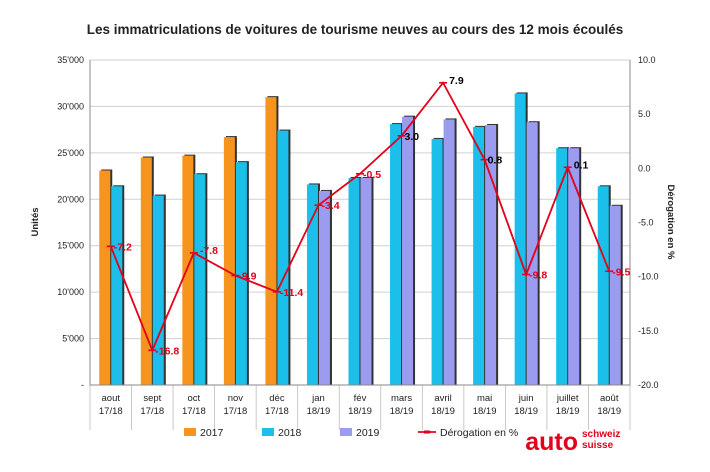 Image resolution: width=710 pixels, height=472 pixels. Describe the element at coordinates (70, 106) in the screenshot. I see `y-tick-label: 30'000` at that location.